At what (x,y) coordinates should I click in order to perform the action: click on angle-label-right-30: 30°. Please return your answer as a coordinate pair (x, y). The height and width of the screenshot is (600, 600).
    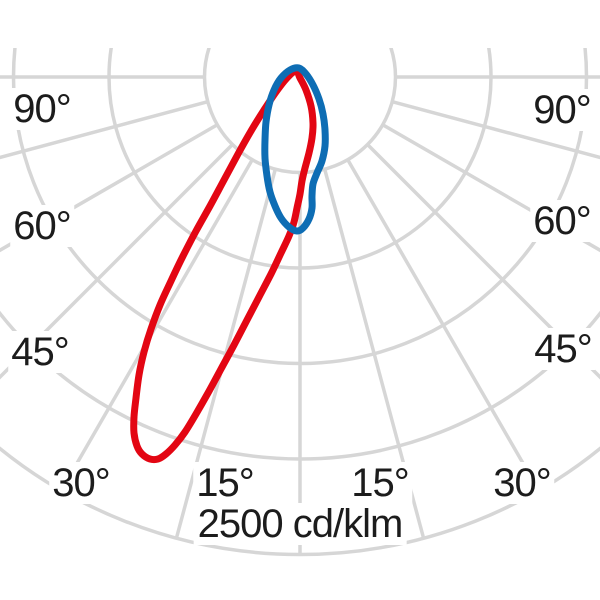
    Looking at the image, I should click on (522, 483).